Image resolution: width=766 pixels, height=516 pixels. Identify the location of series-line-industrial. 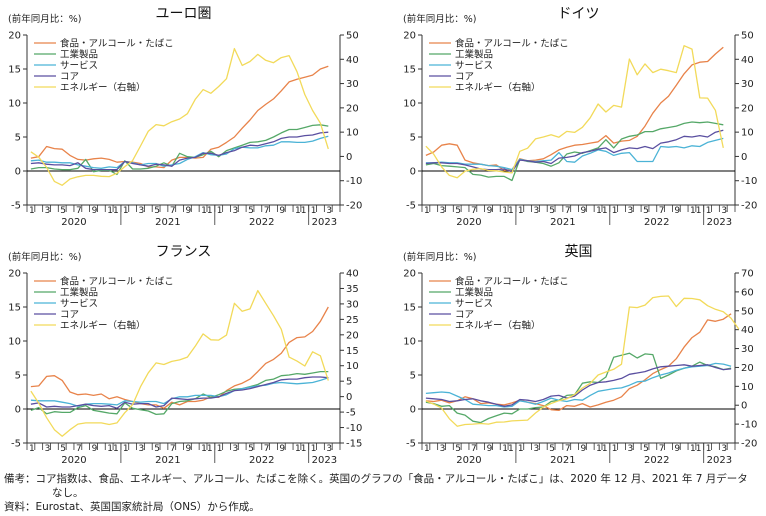
(578, 388).